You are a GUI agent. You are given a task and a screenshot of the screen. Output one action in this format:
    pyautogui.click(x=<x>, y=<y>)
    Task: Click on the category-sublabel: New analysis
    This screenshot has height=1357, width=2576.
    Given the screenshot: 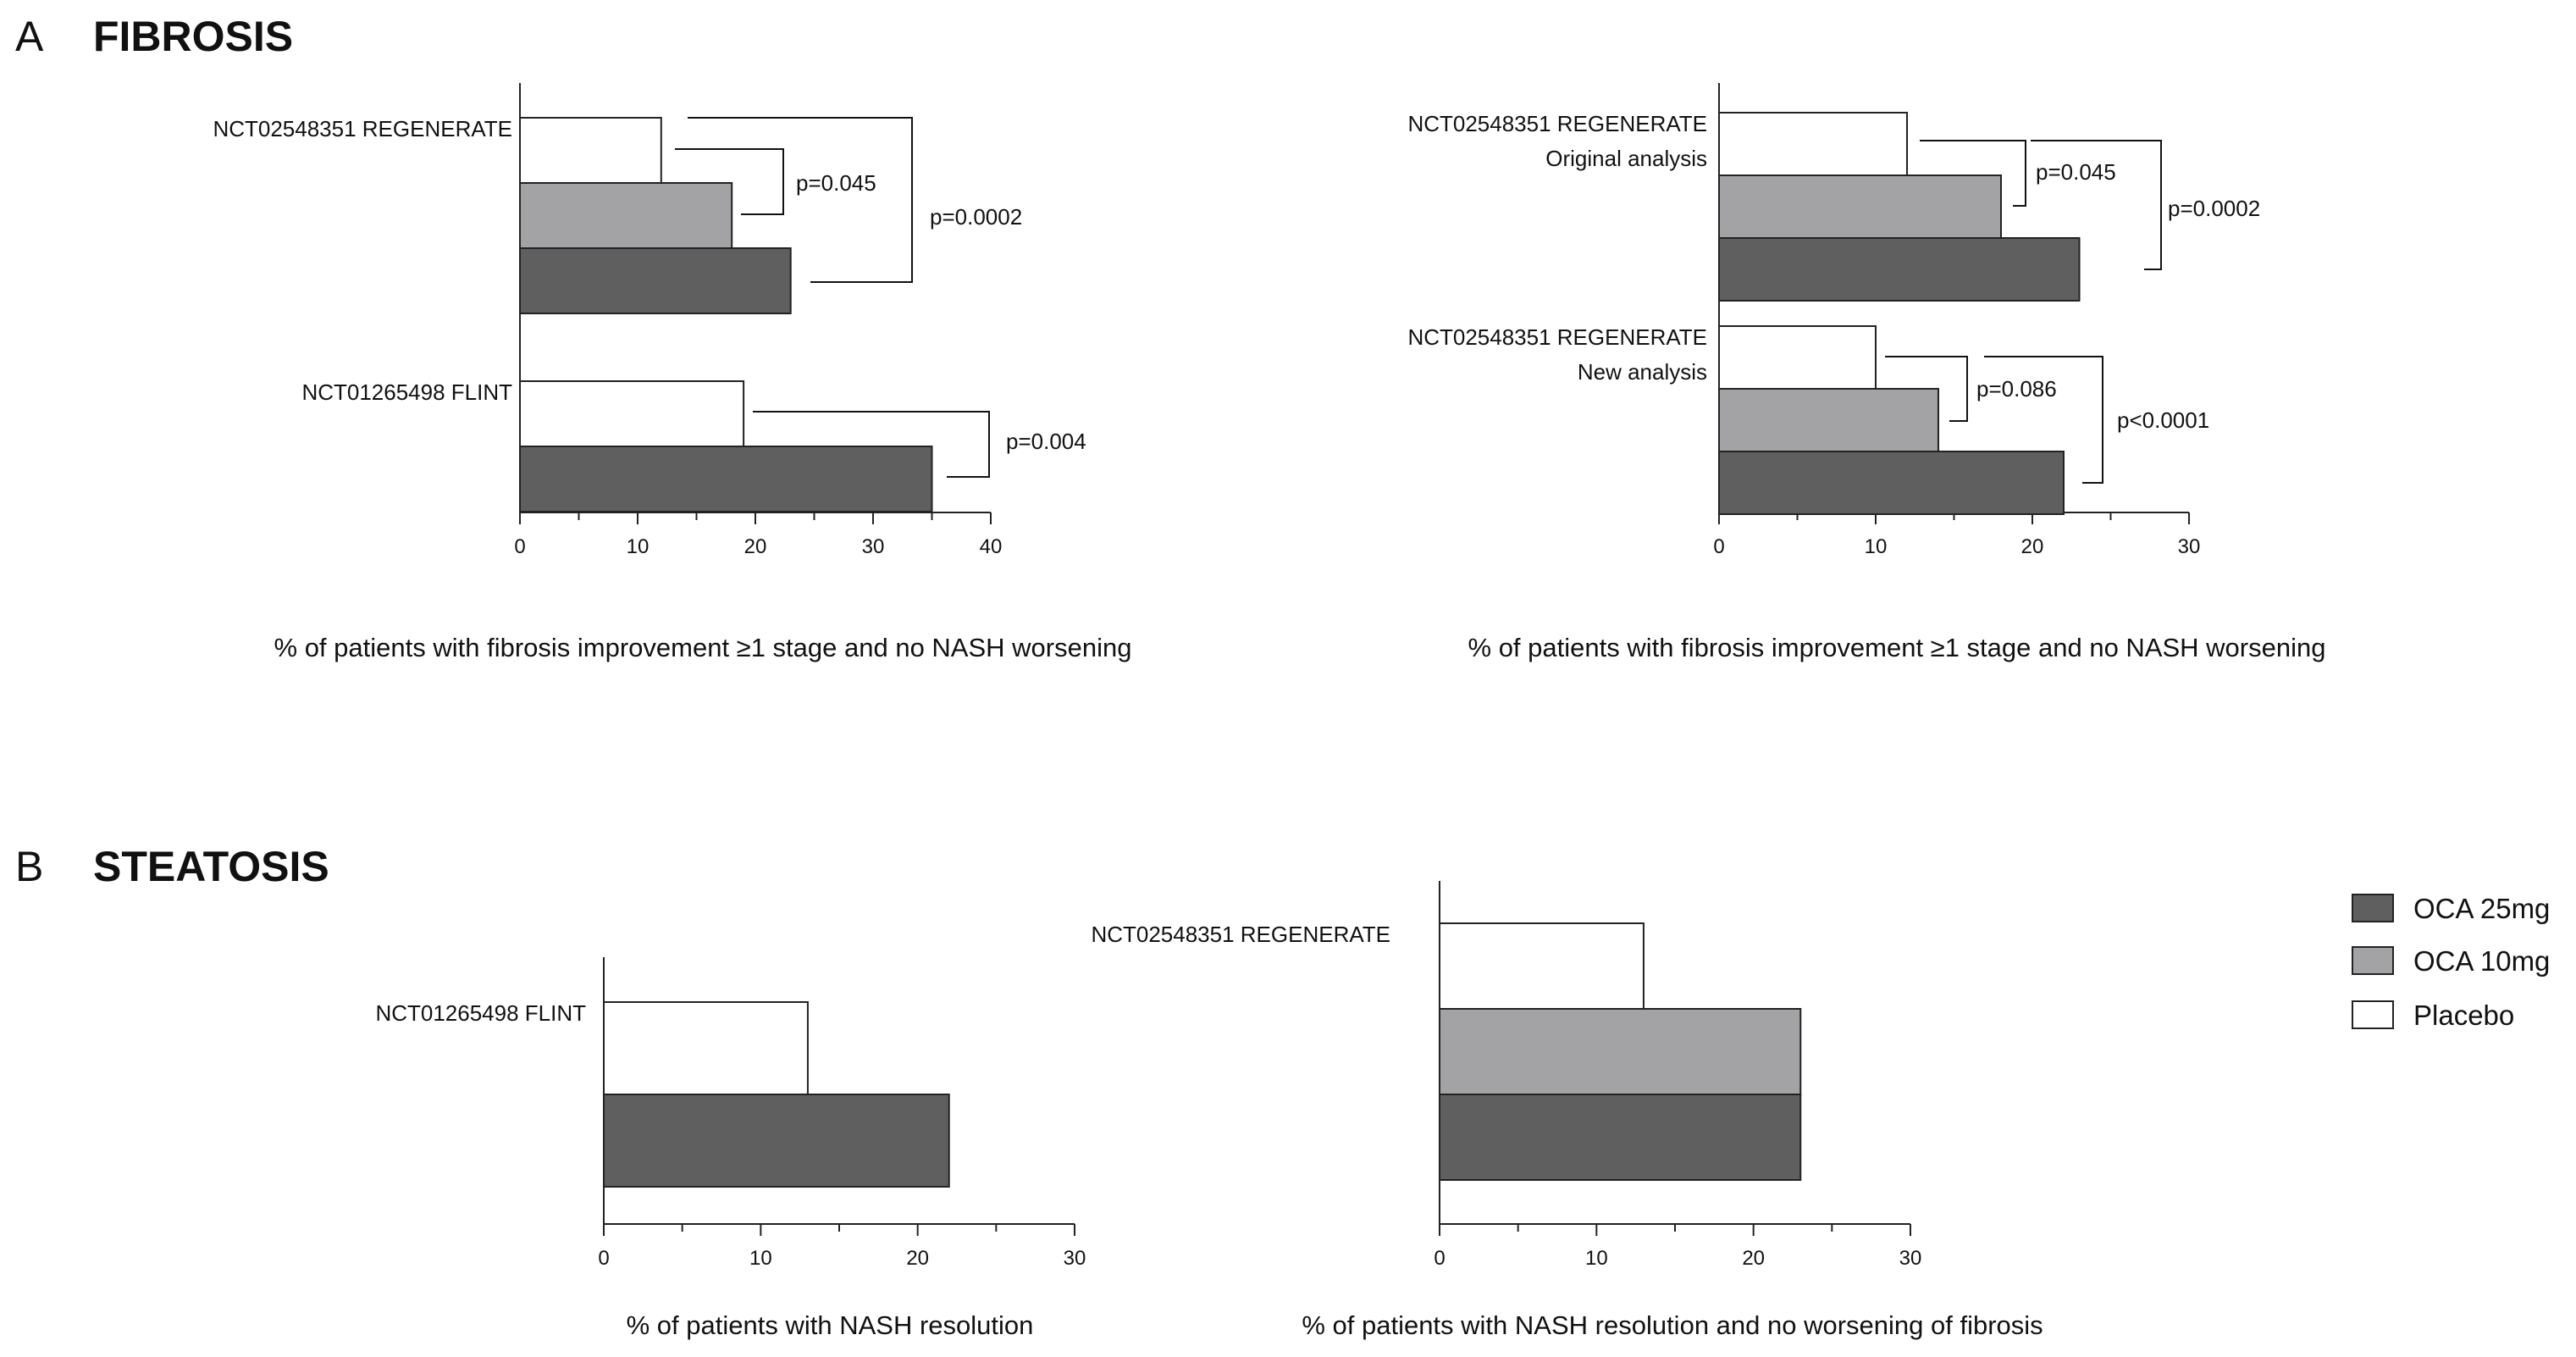 What is the action you would take?
    pyautogui.click(x=1642, y=372)
    